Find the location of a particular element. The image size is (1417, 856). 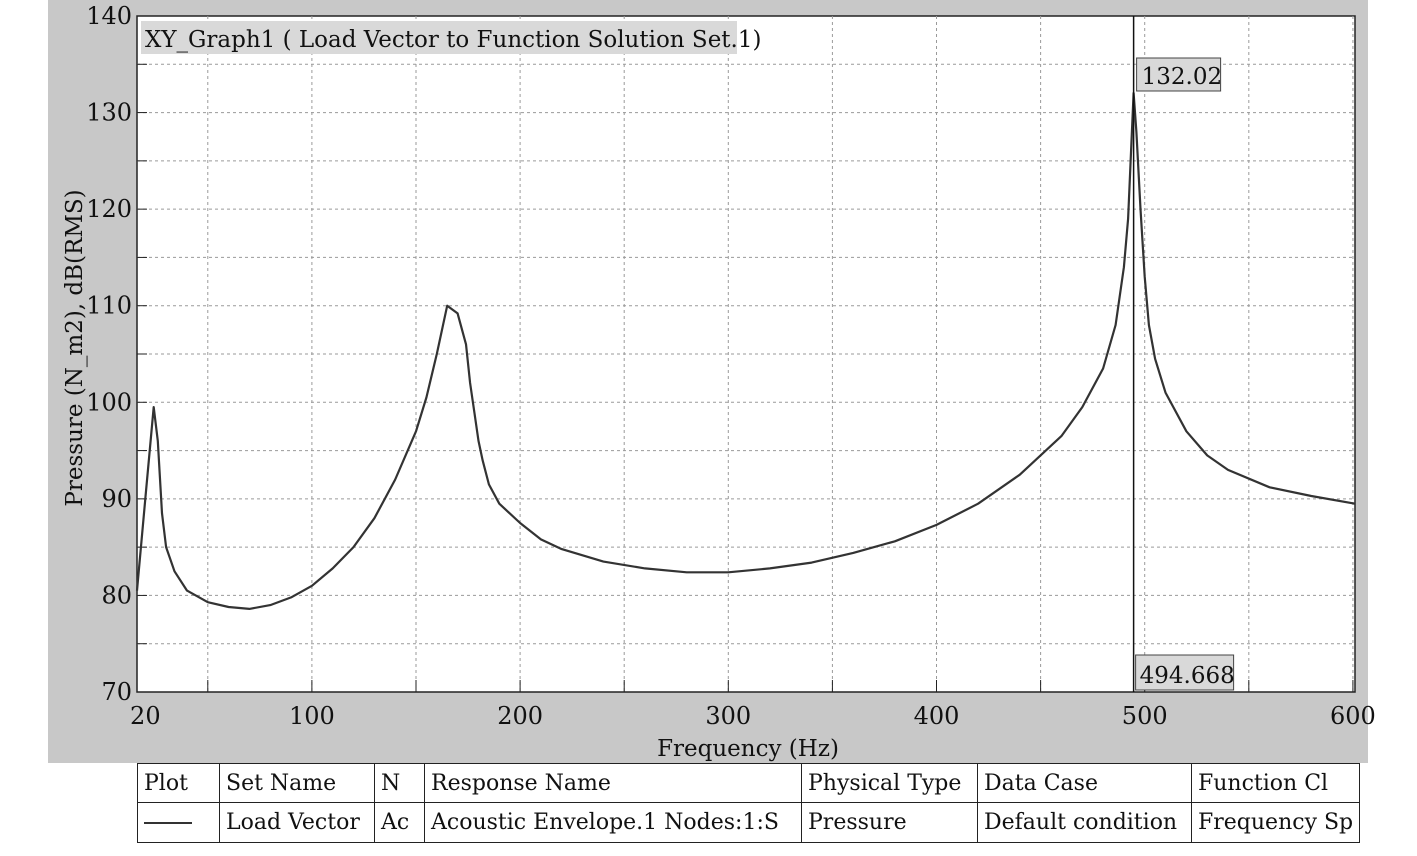

y-axis-title: Pressure (N_m2), dB(RMS) is located at coordinates (75, 347).